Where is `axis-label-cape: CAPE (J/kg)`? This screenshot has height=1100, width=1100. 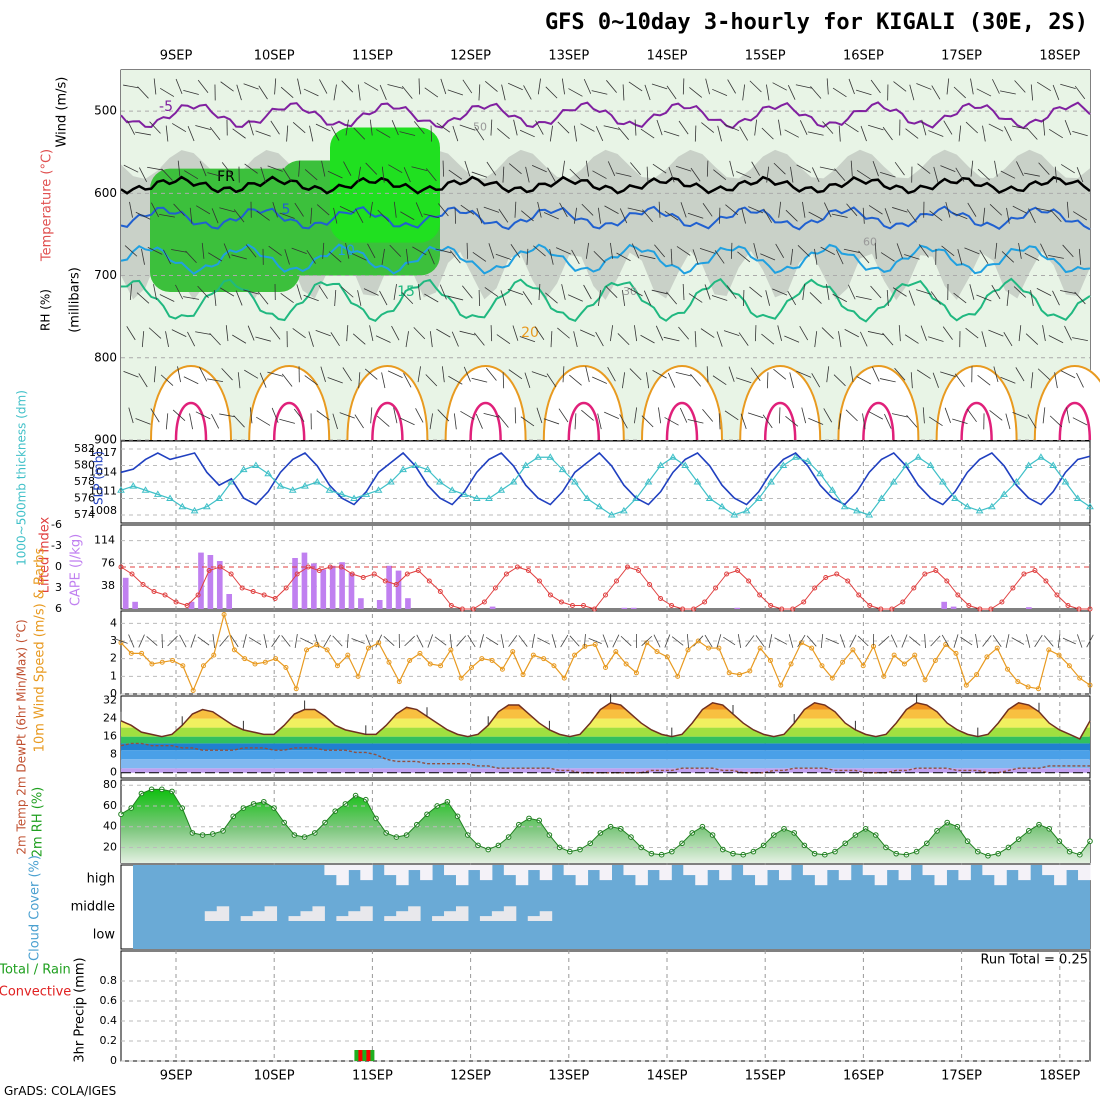 axis-label-cape: CAPE (J/kg) is located at coordinates (76, 570).